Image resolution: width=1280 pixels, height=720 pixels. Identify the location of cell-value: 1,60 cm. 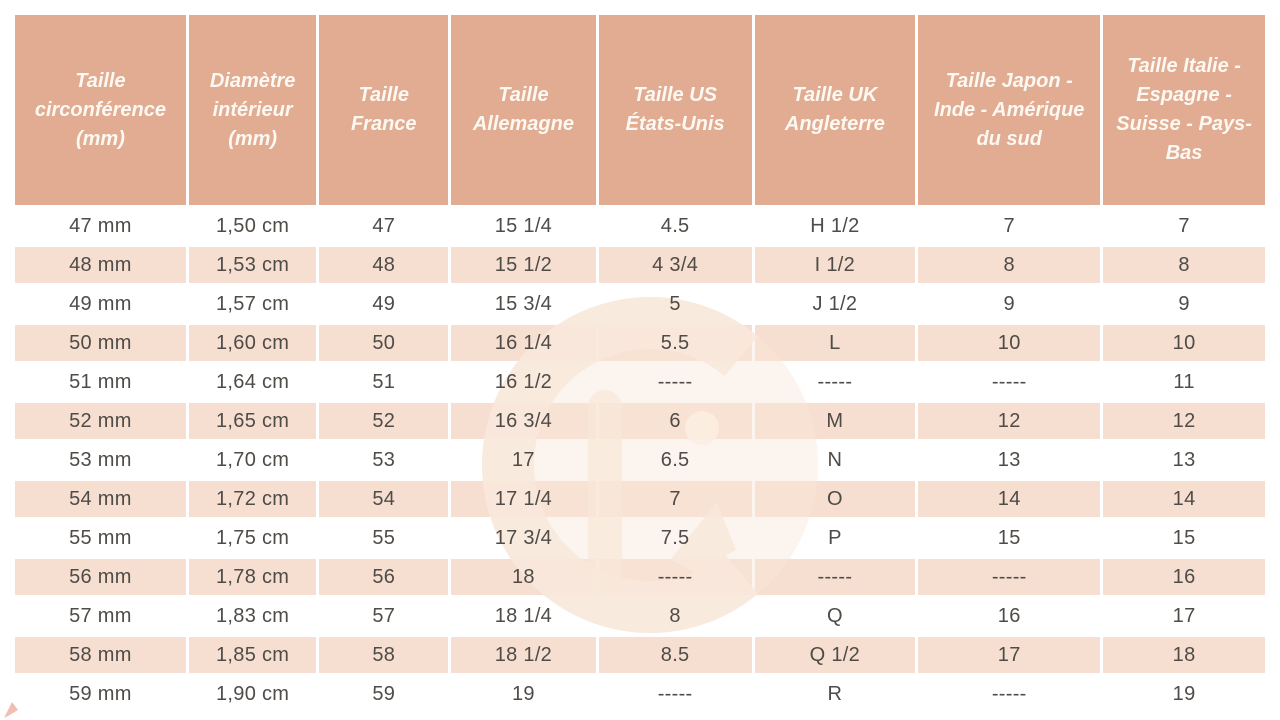
(253, 342).